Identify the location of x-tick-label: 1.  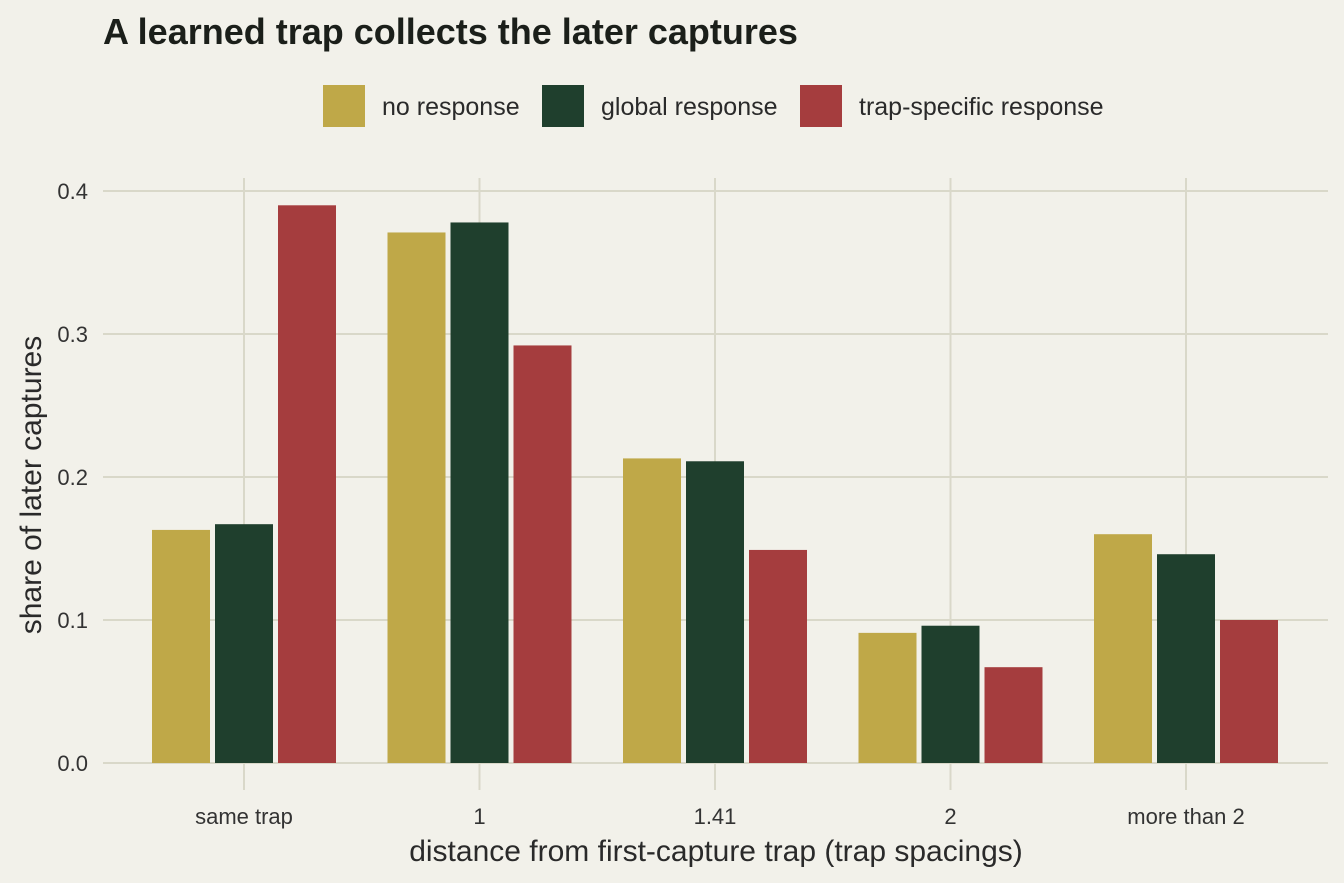
(479, 816).